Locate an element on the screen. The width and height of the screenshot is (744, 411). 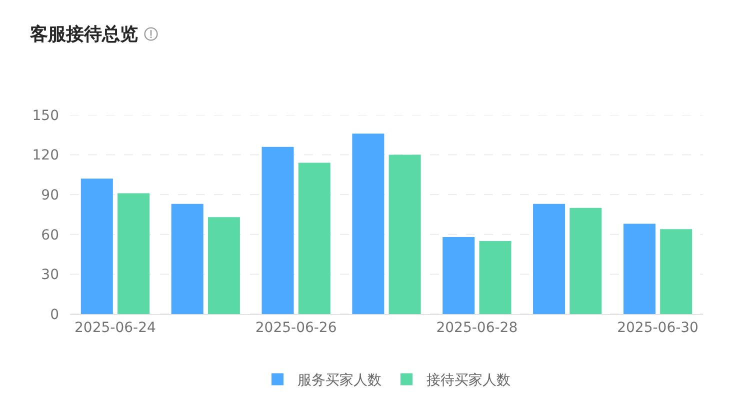
y-tick-label: 30 is located at coordinates (50, 275).